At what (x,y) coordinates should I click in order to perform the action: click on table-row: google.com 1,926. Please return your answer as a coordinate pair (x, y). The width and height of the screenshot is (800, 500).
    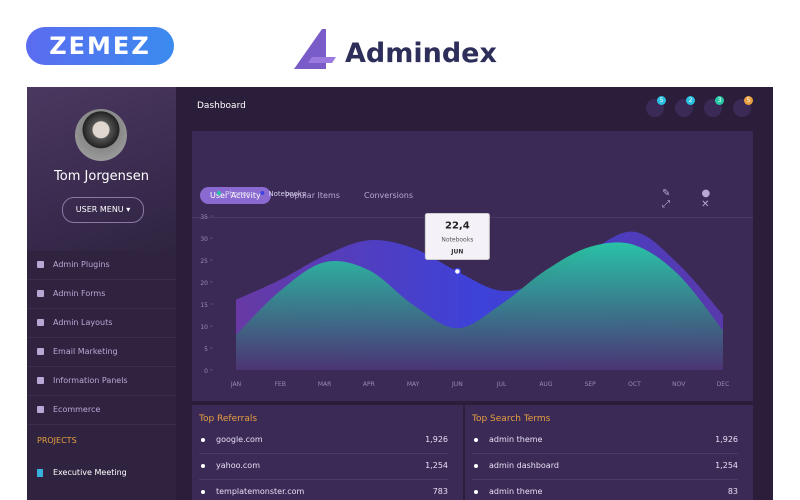
    Looking at the image, I should click on (323, 440).